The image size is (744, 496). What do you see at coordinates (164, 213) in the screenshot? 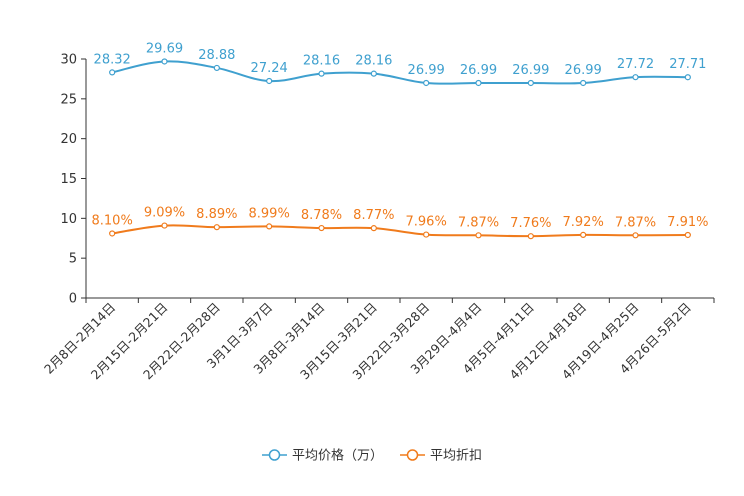
I see `data-label: 9.09%` at bounding box center [164, 213].